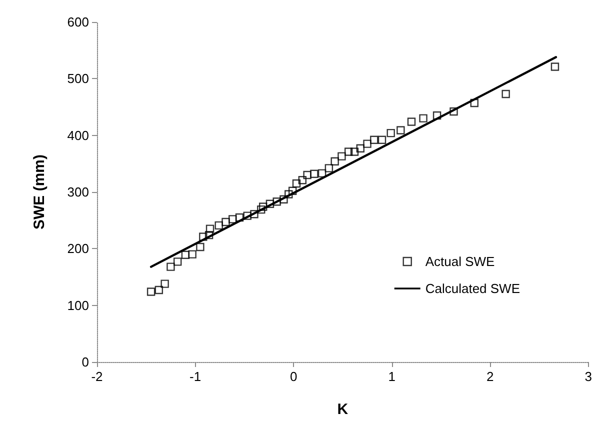 The image size is (595, 429). I want to click on y-axis-title: SWE (mm), so click(39, 192).